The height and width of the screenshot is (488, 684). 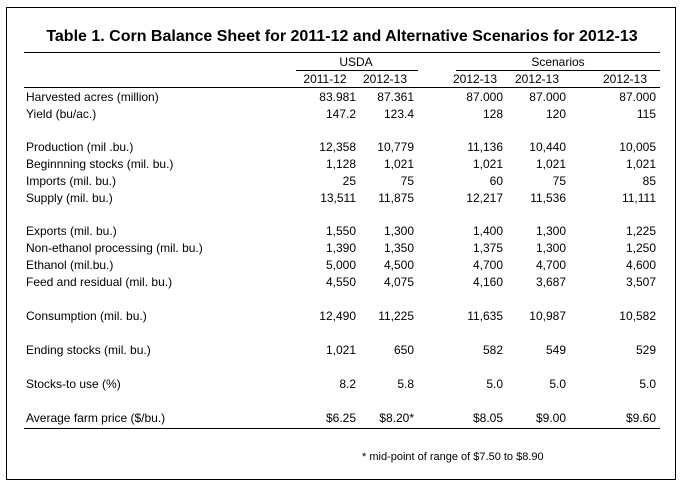 What do you see at coordinates (71, 231) in the screenshot?
I see `row-label: Exports (mil. bu.)` at bounding box center [71, 231].